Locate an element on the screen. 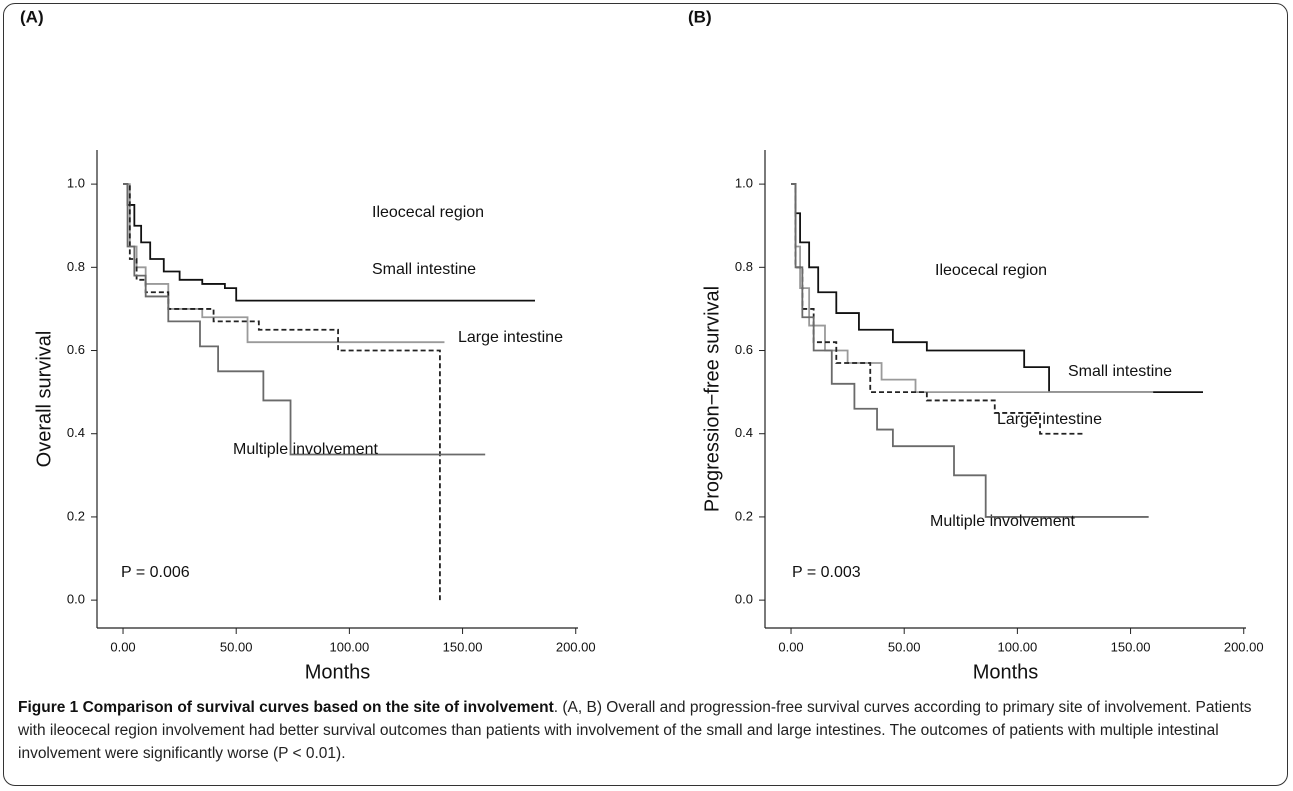 This screenshot has width=1293, height=791. p-value: P = 0.006 is located at coordinates (155, 572).